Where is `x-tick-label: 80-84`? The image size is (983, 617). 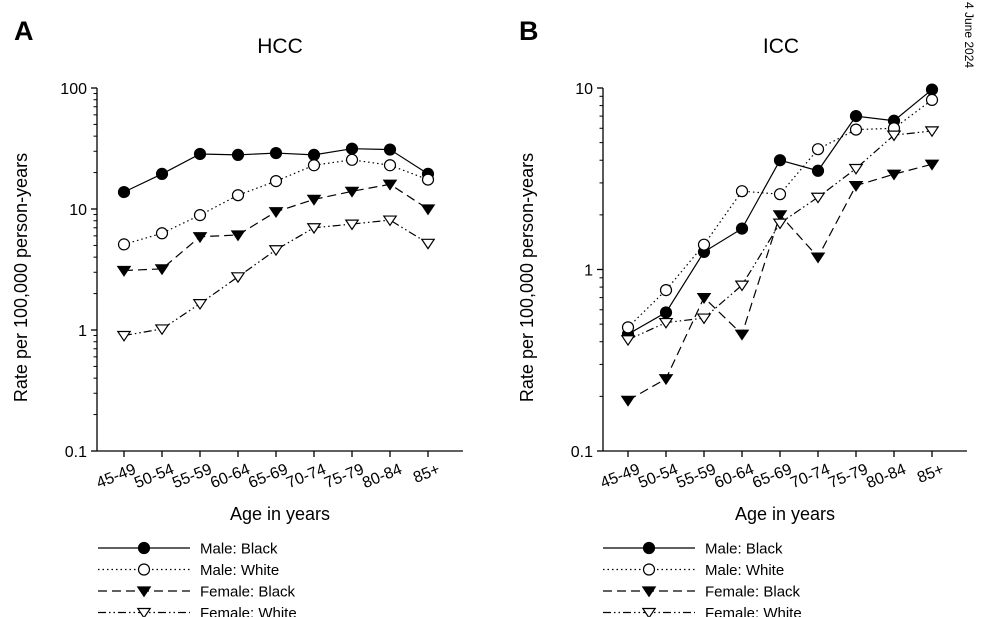 x-tick-label: 80-84 is located at coordinates (382, 476).